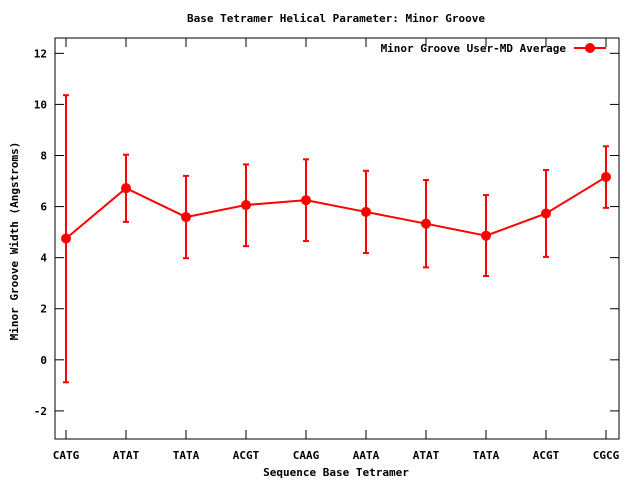 Image resolution: width=640 pixels, height=480 pixels. What do you see at coordinates (366, 455) in the screenshot?
I see `x-tick-label: AATA` at bounding box center [366, 455].